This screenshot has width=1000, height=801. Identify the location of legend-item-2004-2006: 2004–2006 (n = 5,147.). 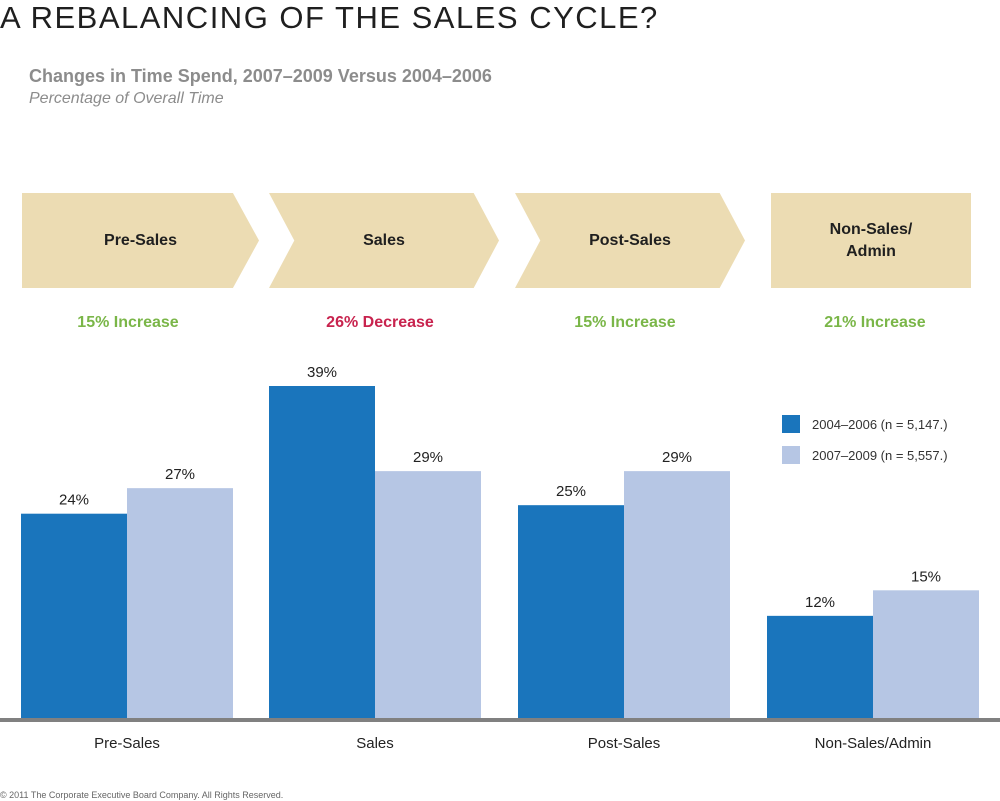
(865, 424).